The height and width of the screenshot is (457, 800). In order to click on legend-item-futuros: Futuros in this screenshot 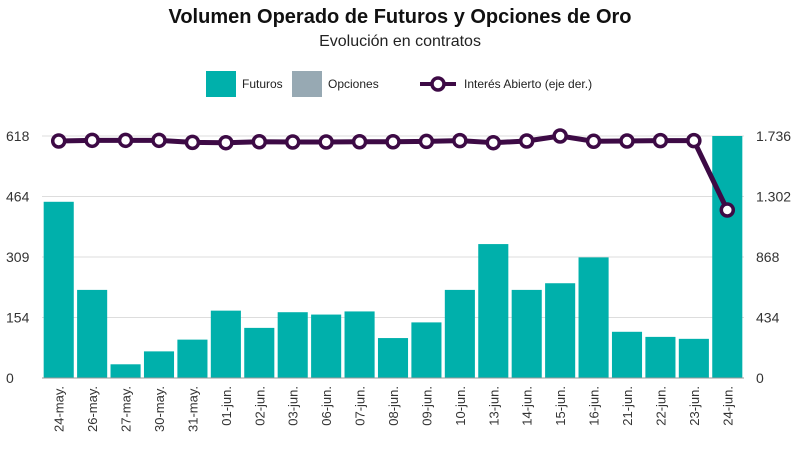, I will do `click(244, 84)`.